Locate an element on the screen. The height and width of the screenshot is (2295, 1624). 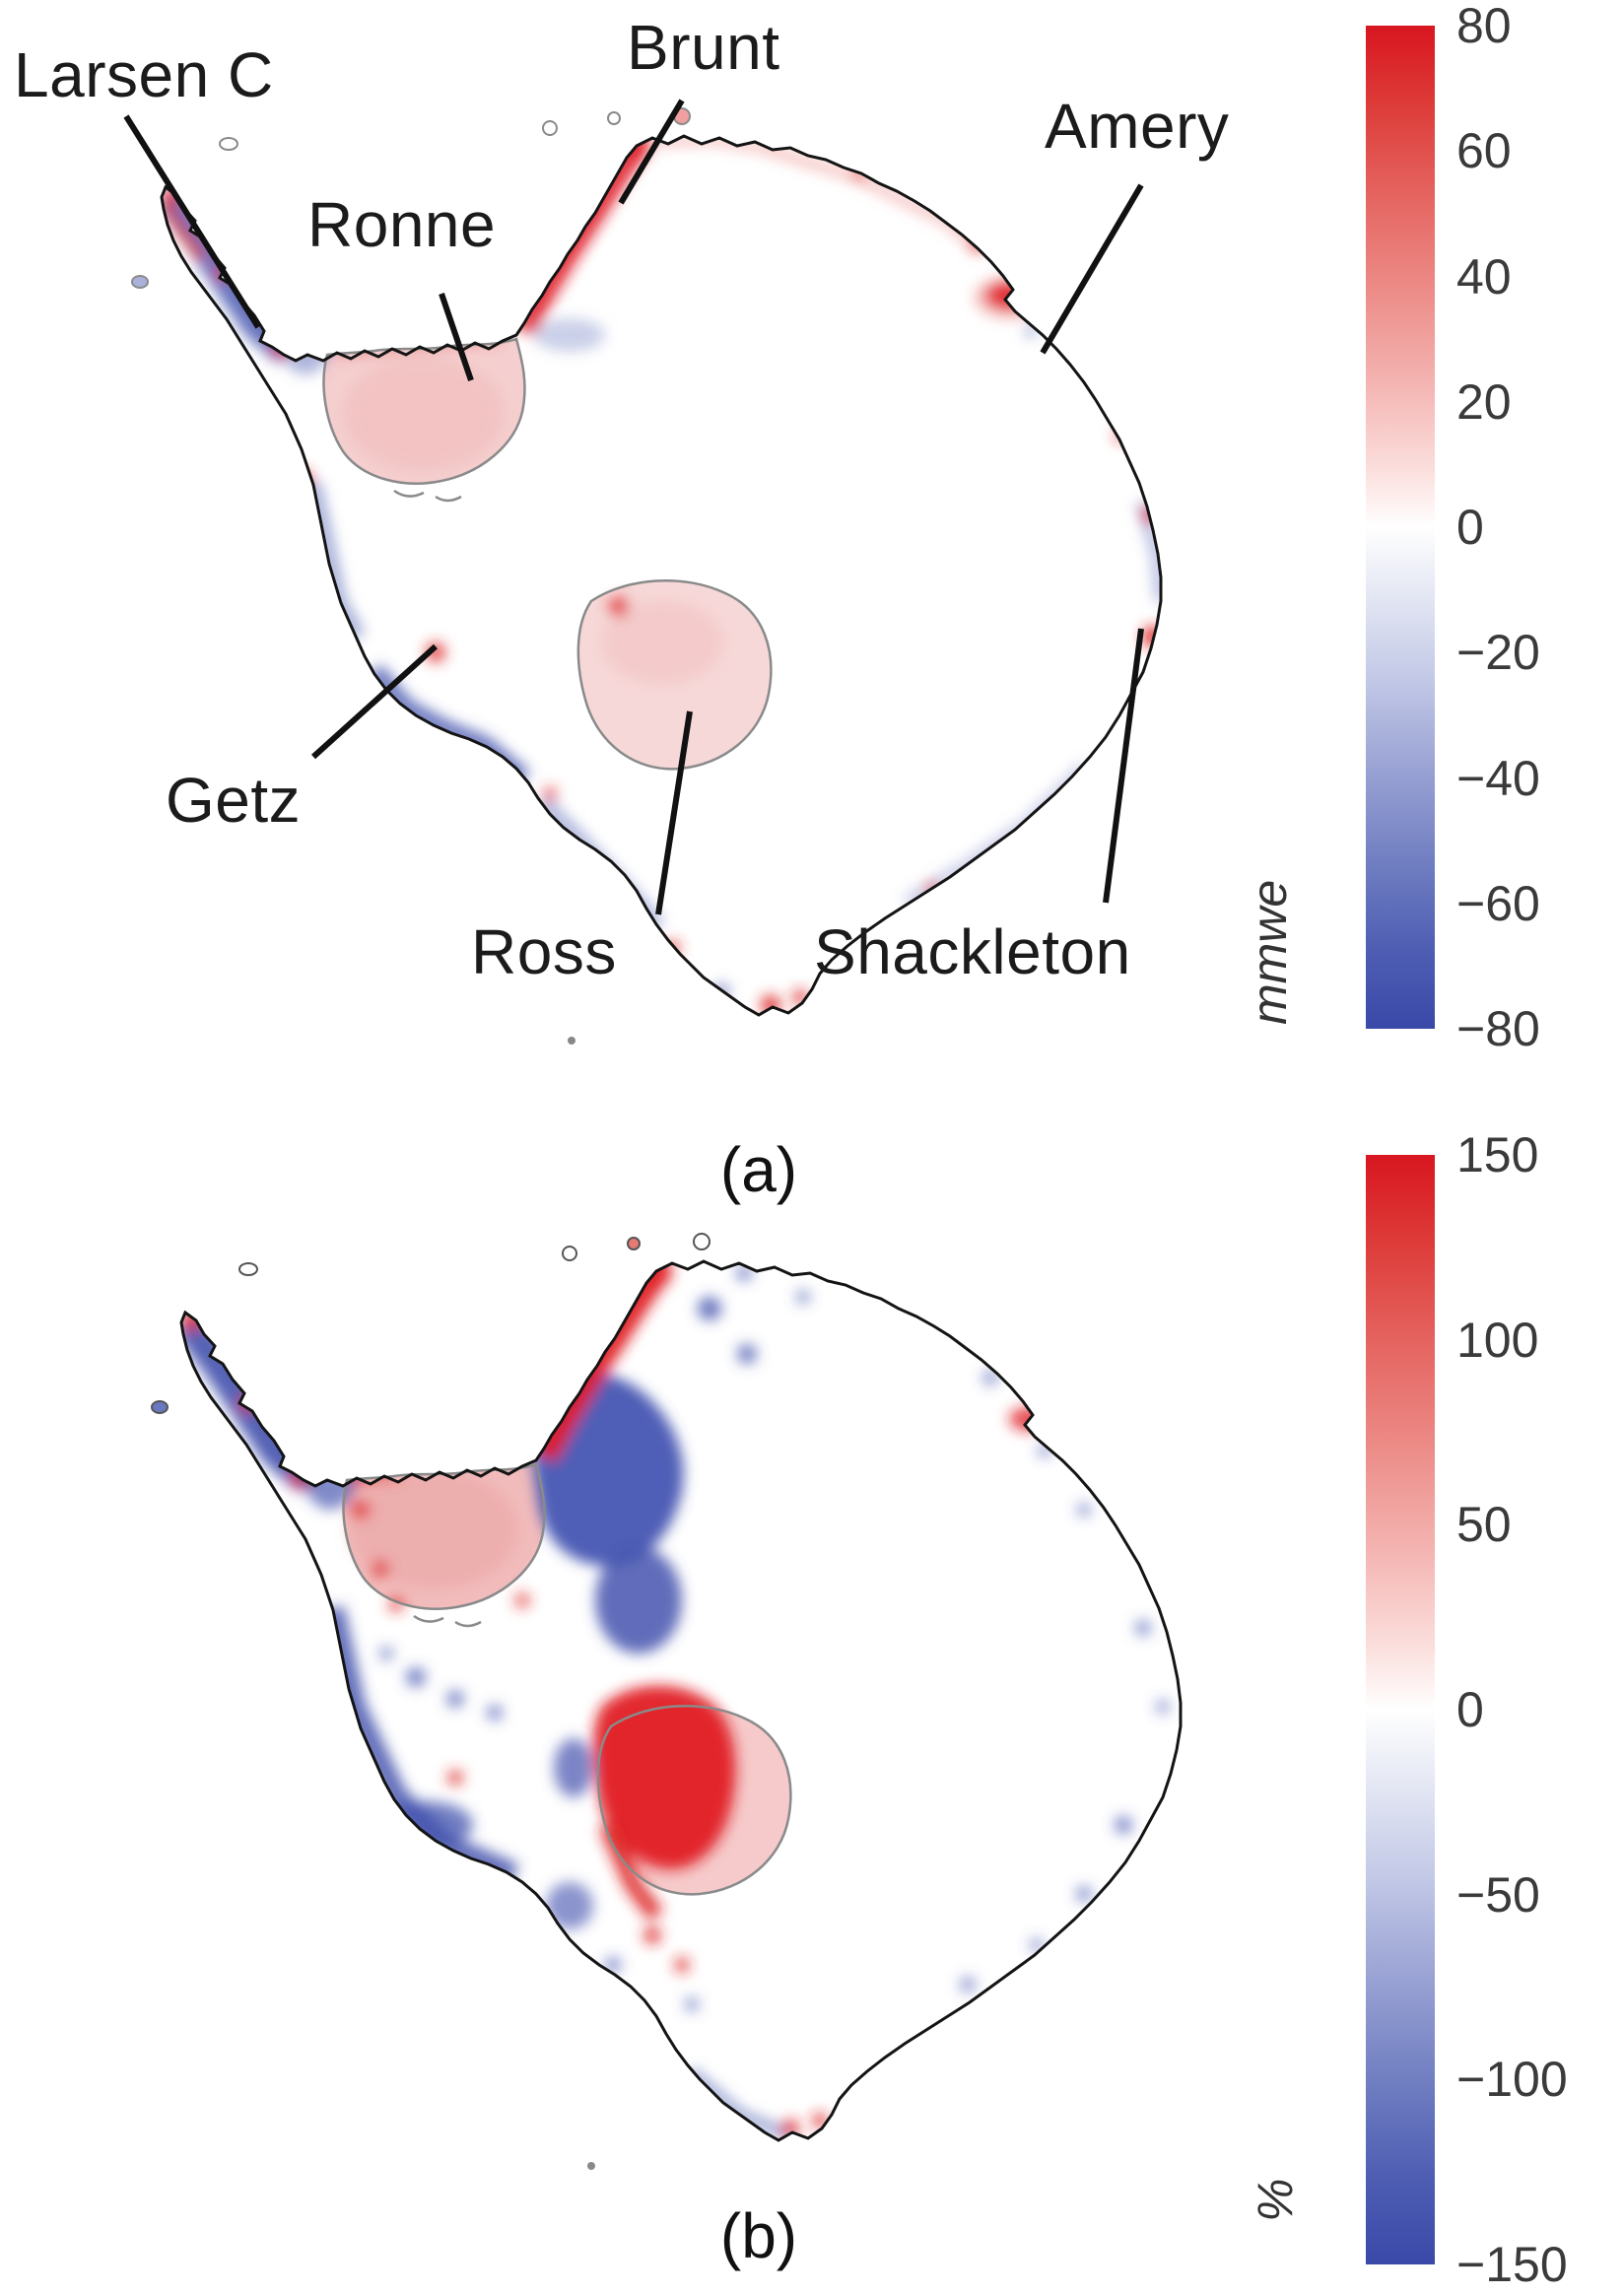
leader-ross is located at coordinates (674, 812).